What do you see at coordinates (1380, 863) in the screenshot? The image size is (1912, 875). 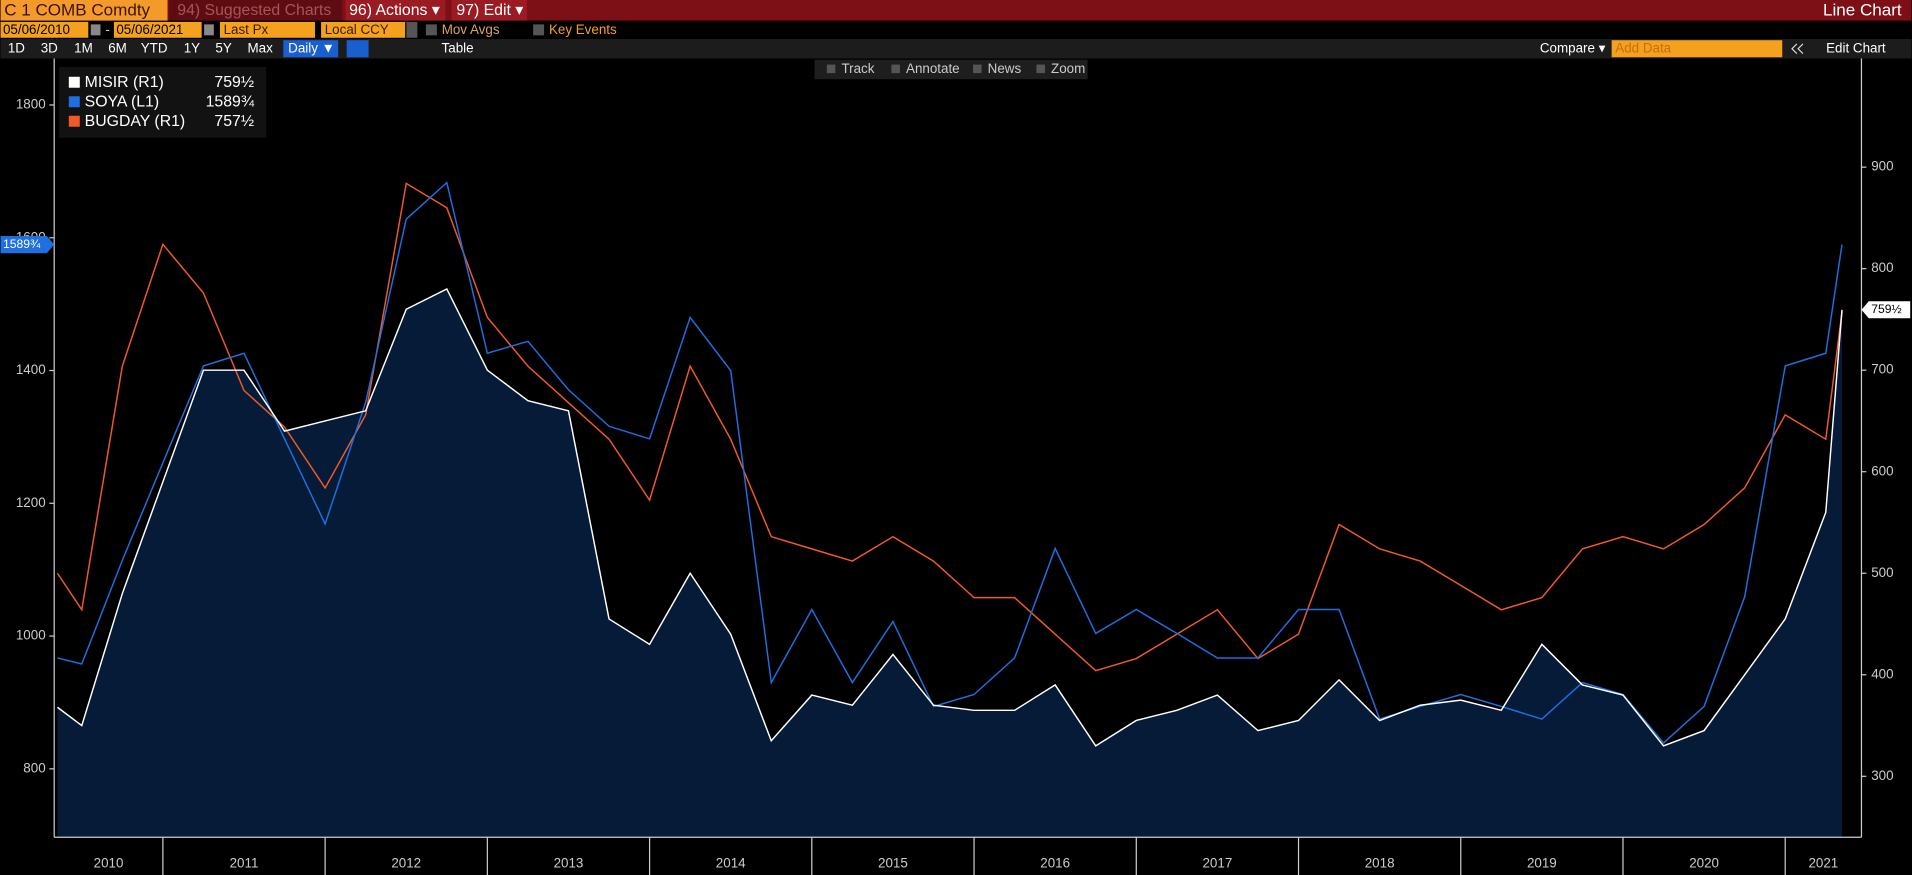 I see `x-tick-label: 2018` at bounding box center [1380, 863].